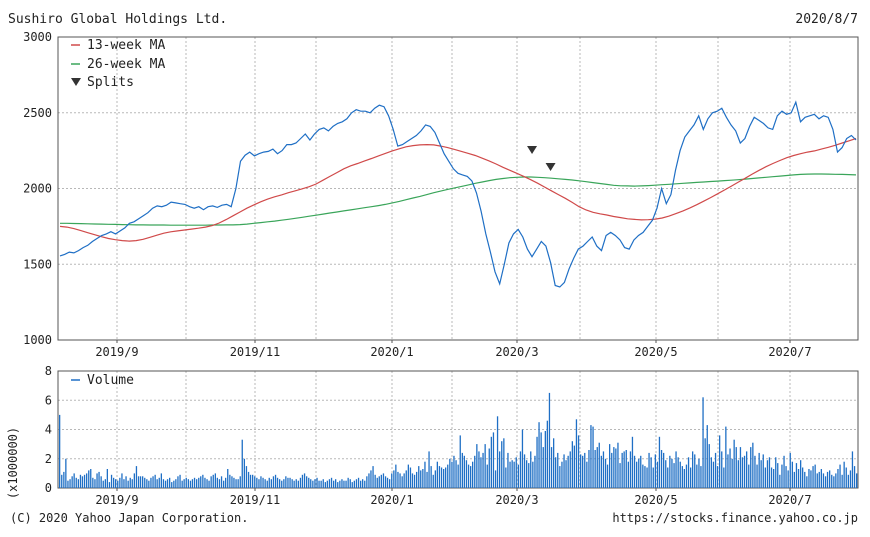 The height and width of the screenshot is (537, 870). I want to click on split-marker-icon, so click(532, 150).